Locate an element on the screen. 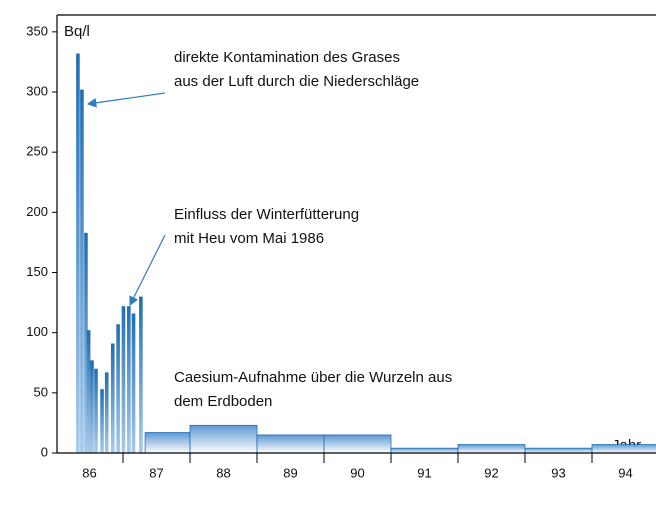 This screenshot has width=656, height=512. x-tick-label: 94 is located at coordinates (625, 472).